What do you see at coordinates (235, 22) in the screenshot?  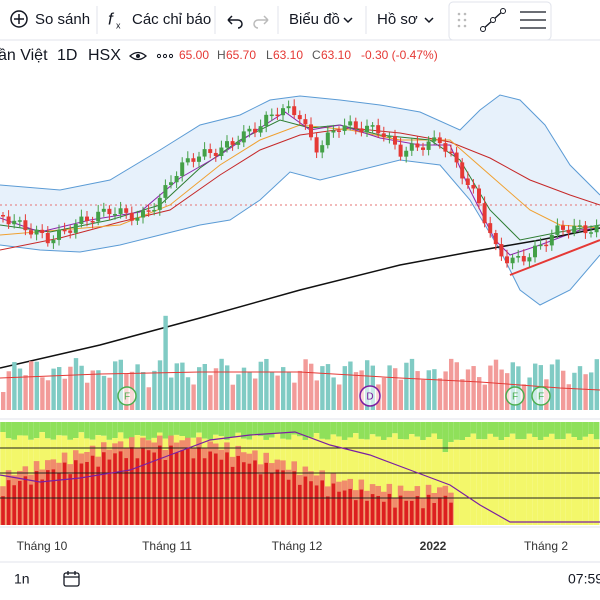 I see `undo` at bounding box center [235, 22].